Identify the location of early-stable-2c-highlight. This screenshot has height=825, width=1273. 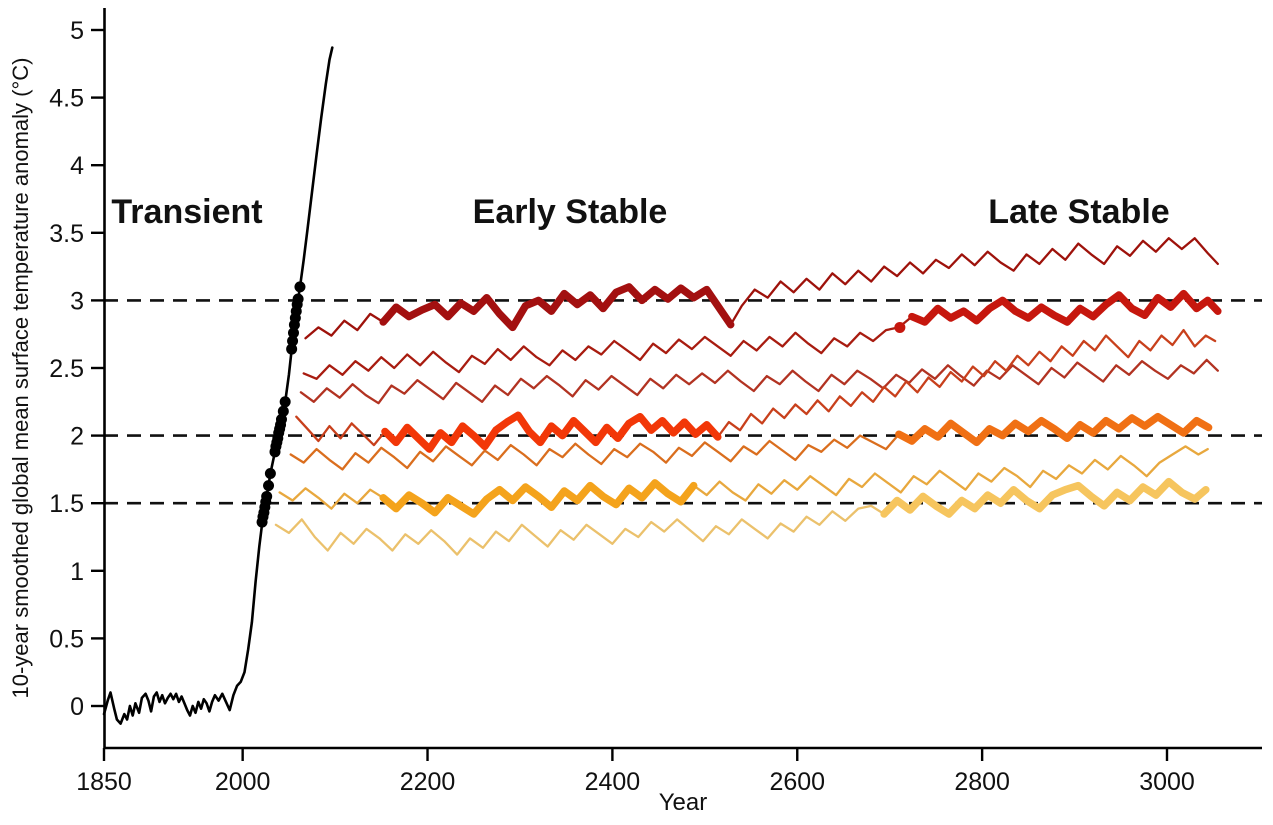
(551, 432).